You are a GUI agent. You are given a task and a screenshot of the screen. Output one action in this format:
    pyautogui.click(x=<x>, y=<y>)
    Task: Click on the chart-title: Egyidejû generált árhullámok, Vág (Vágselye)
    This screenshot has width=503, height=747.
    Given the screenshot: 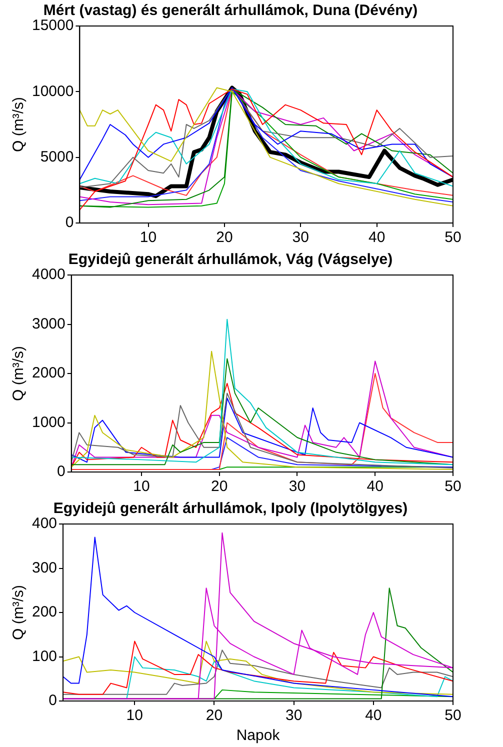 What is the action you would take?
    pyautogui.click(x=230, y=259)
    